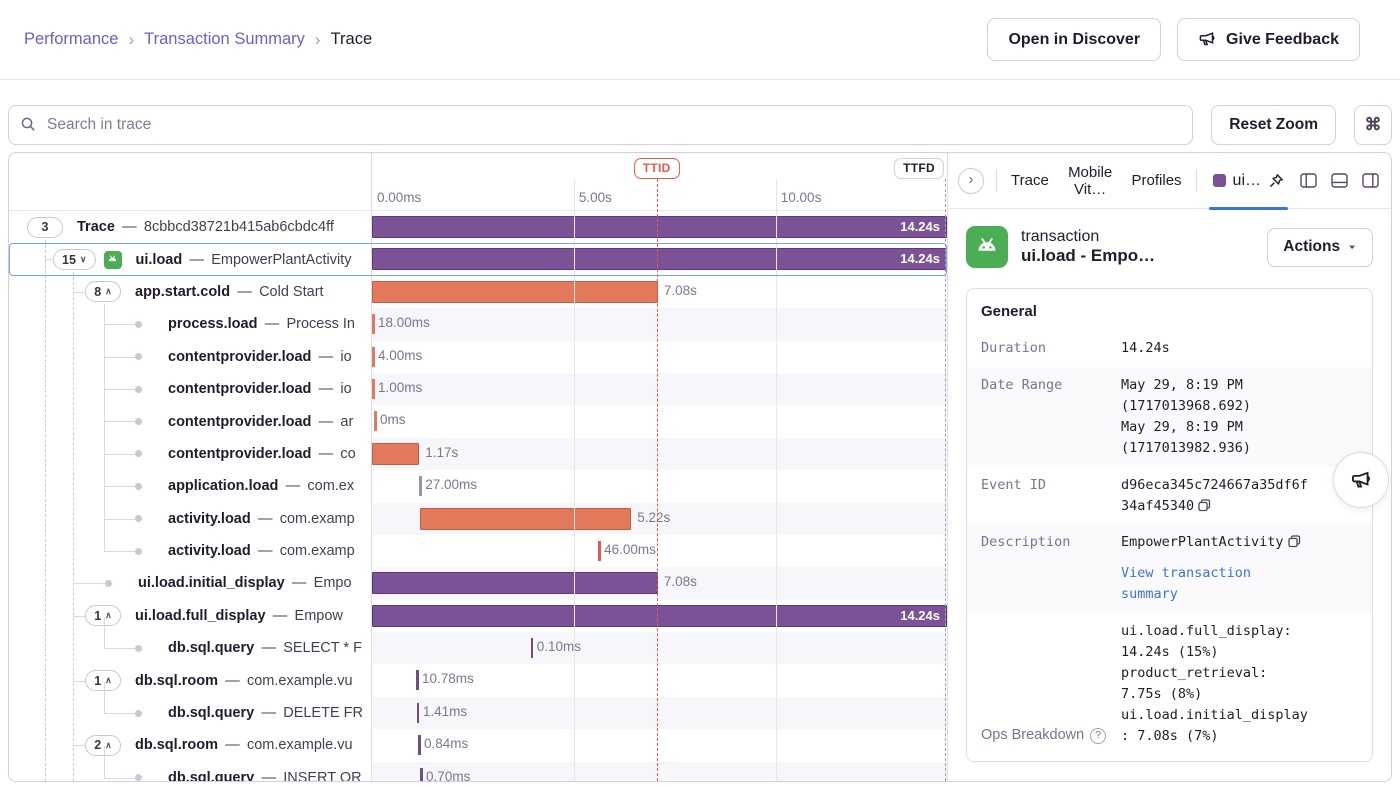 The width and height of the screenshot is (1400, 787). I want to click on tab-trace: Trace, so click(1030, 180).